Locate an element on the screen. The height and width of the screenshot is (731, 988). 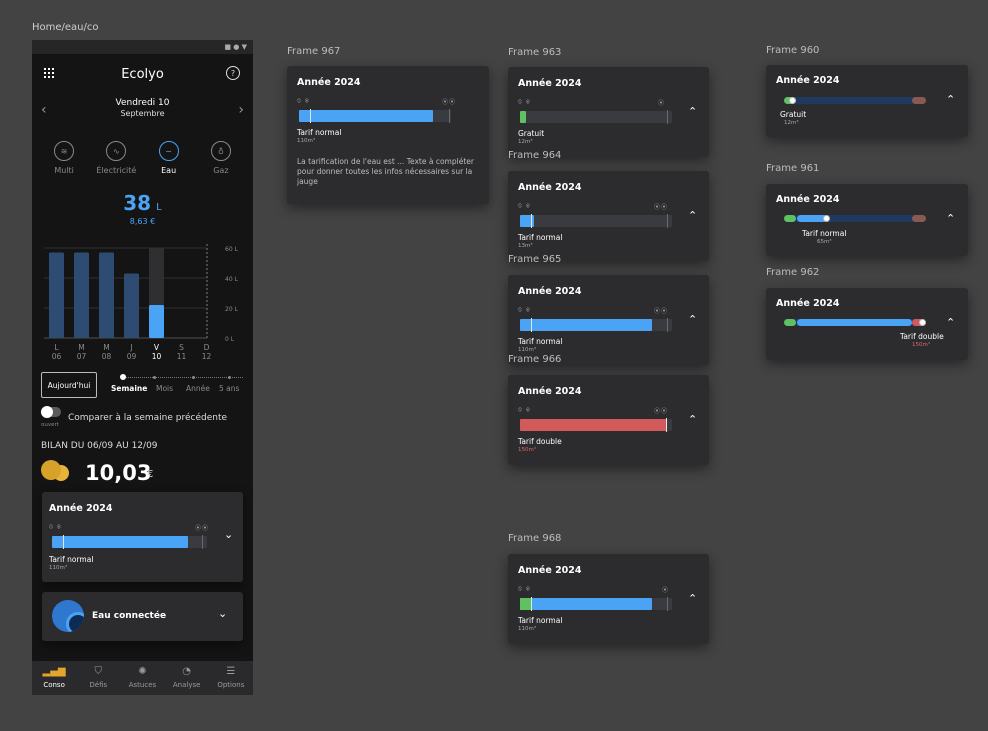
chart-day-label: L is located at coordinates (56, 347).